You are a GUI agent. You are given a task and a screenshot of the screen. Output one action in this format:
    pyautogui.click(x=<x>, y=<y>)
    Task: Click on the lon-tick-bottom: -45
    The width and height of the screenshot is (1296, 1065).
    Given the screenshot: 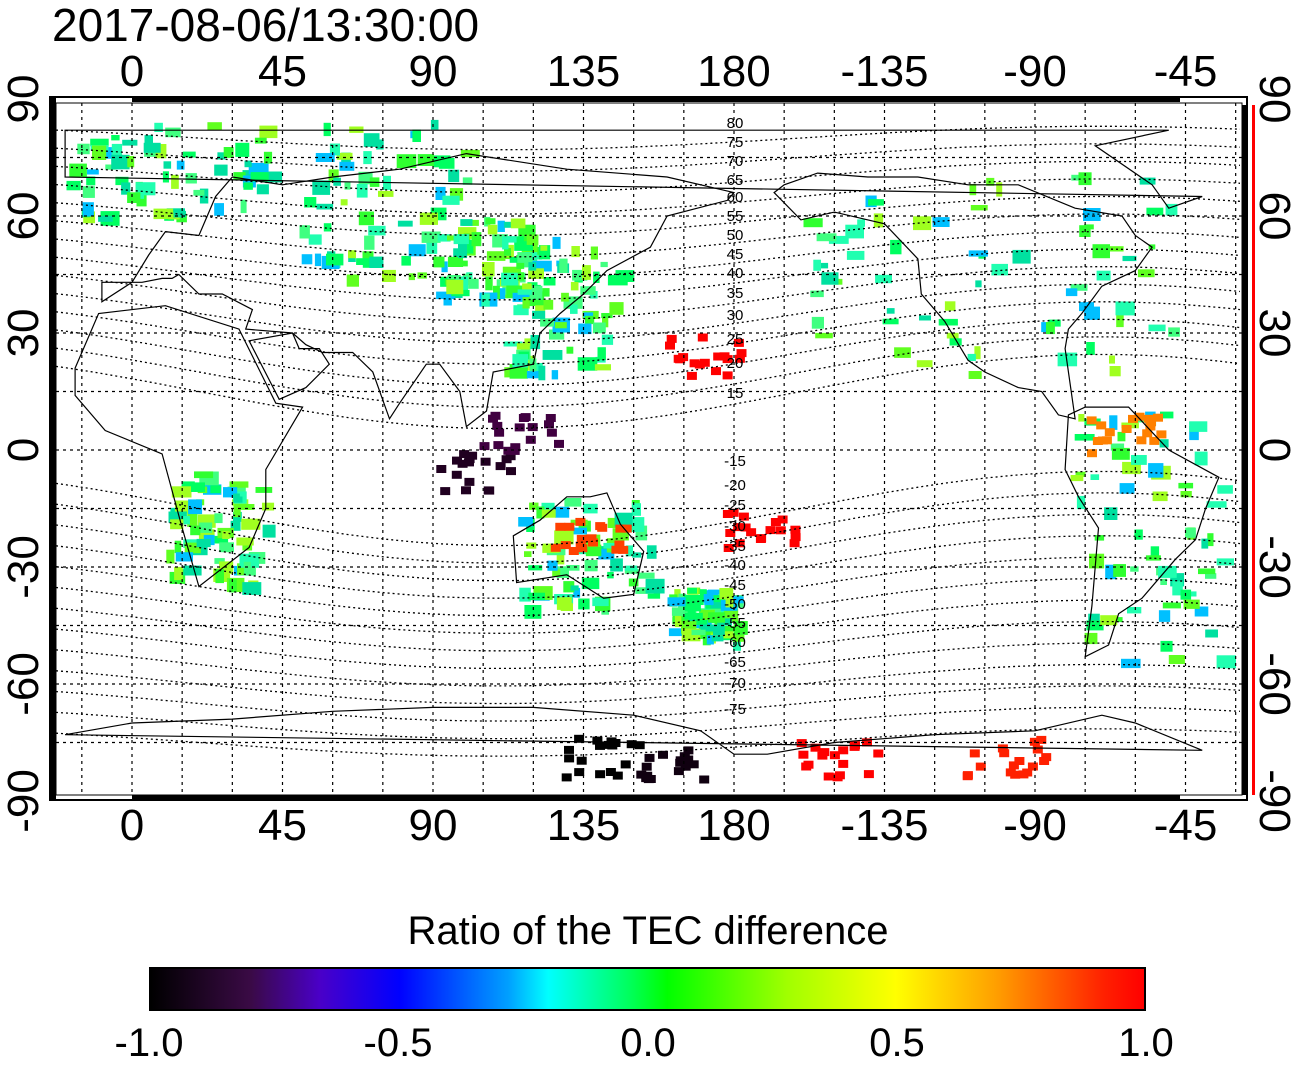 What is the action you would take?
    pyautogui.click(x=1185, y=825)
    